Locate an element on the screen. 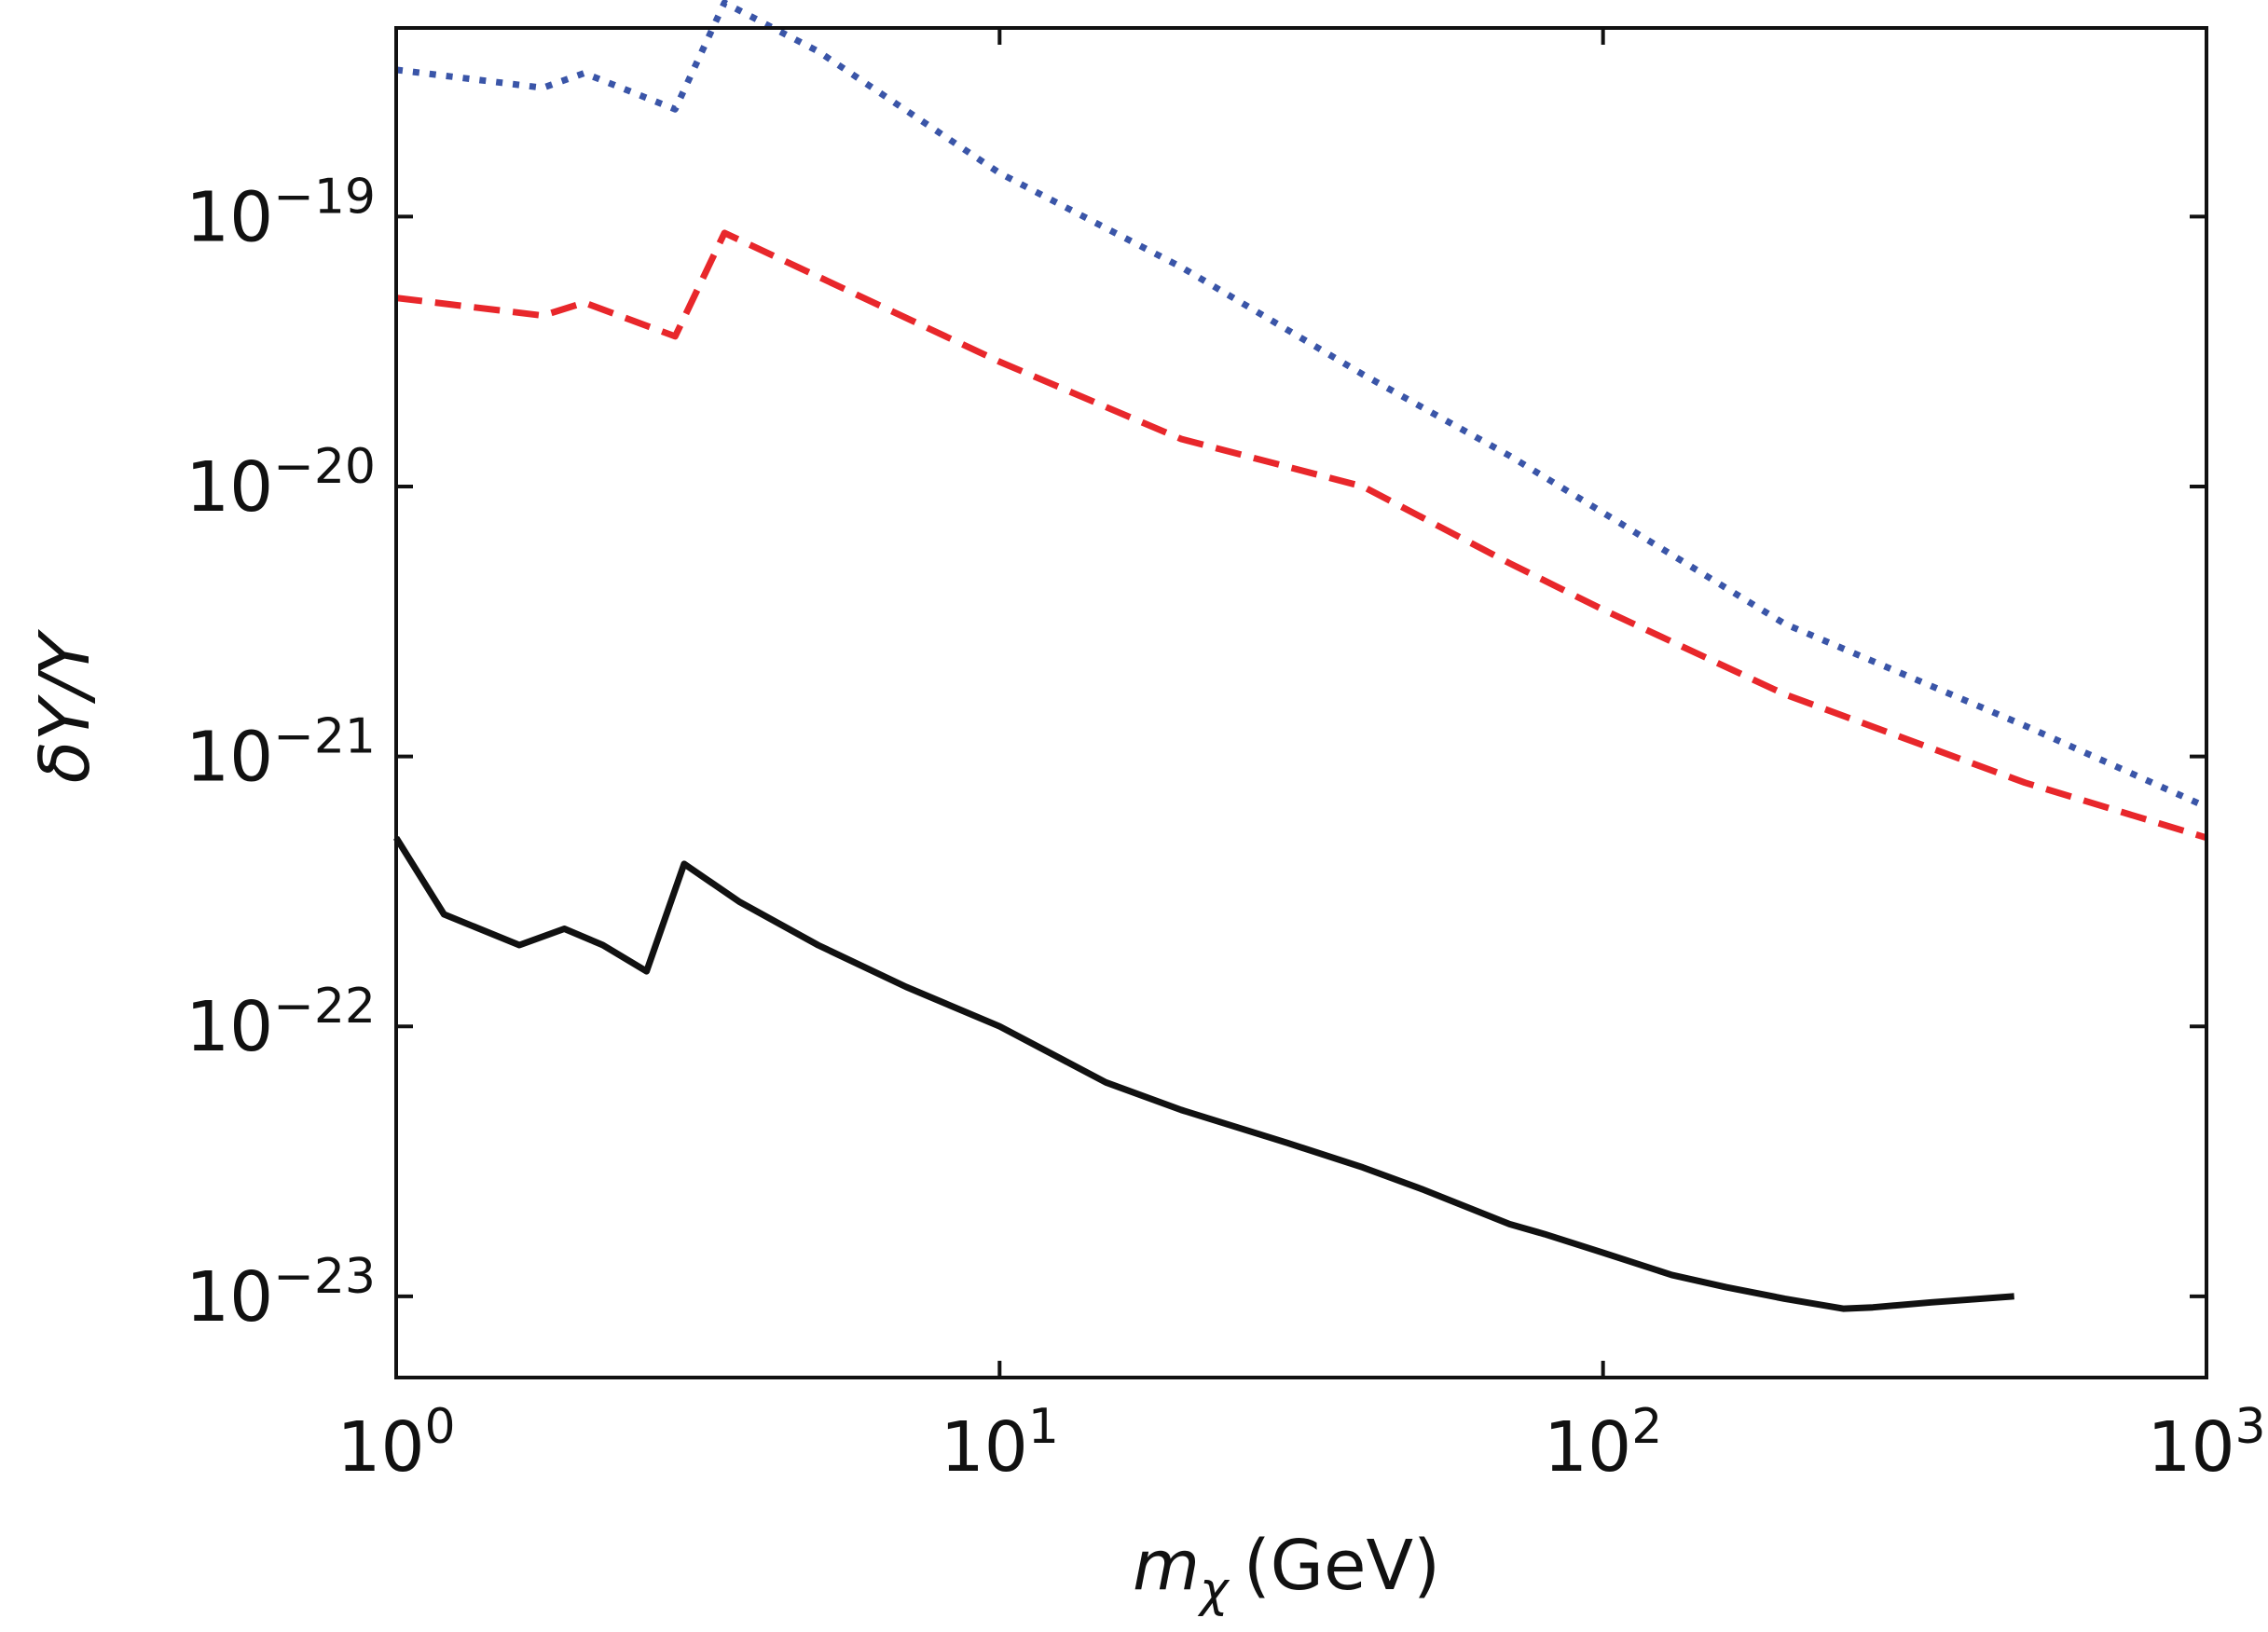  y-tick-label-2: 10−21 is located at coordinates (281, 754).